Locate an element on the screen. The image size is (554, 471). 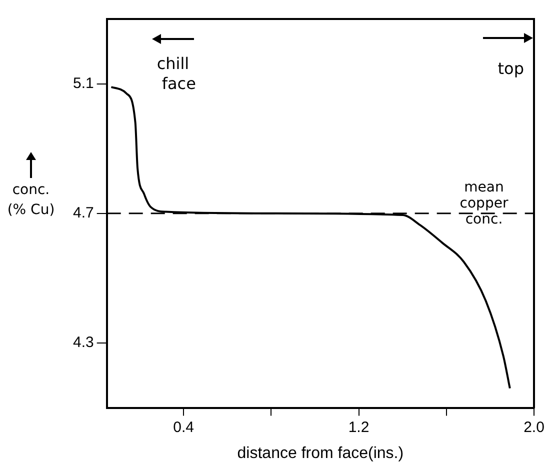
x-axis-title: distance from face(ins.) is located at coordinates (320, 453).